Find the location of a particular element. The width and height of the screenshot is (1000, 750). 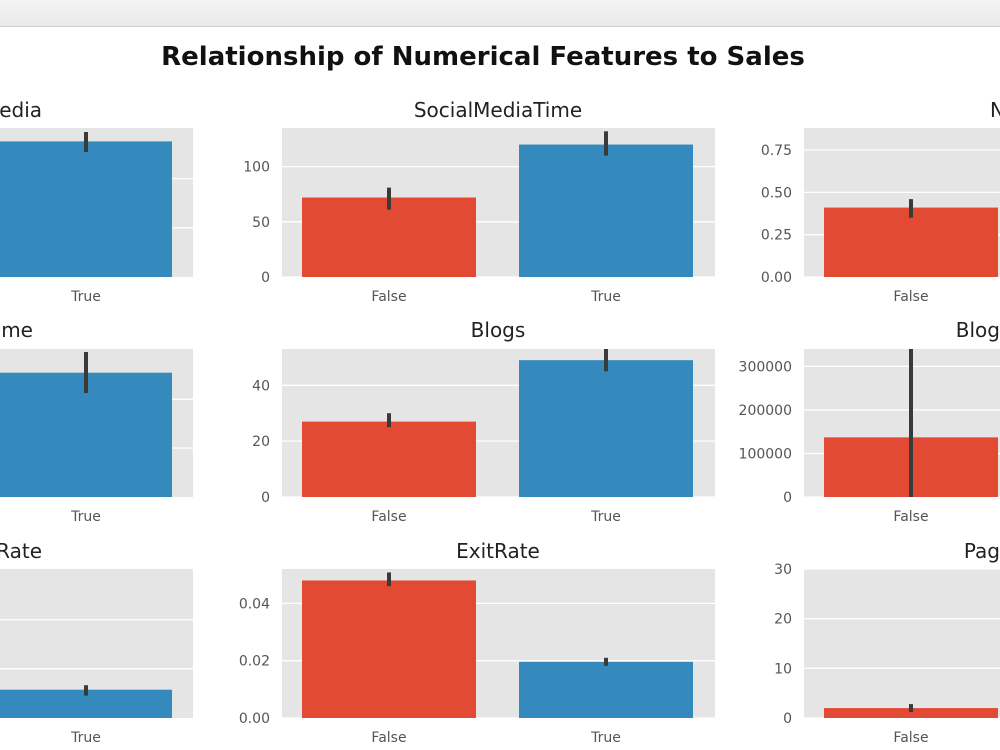

y-tick-label: 10 is located at coordinates (783, 669).